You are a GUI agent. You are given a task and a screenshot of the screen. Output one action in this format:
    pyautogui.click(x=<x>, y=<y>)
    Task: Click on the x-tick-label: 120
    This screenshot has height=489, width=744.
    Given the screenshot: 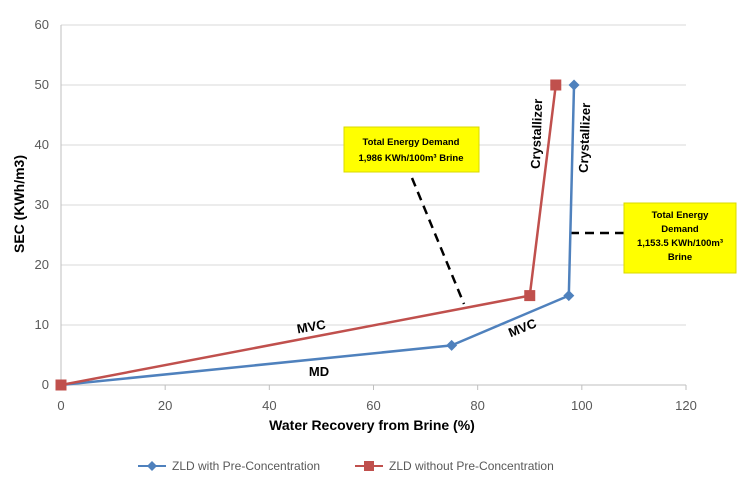 What is the action you would take?
    pyautogui.click(x=686, y=405)
    